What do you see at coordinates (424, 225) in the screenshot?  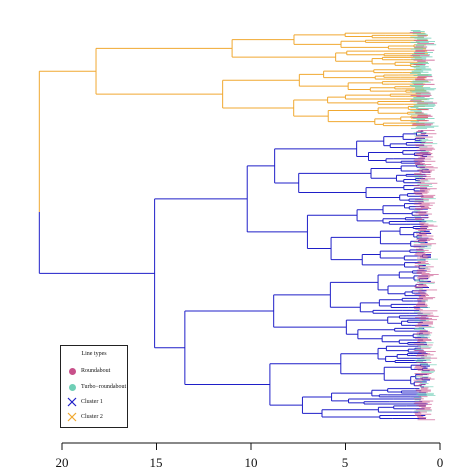 I see `dendrogram-leaf-labels` at bounding box center [424, 225].